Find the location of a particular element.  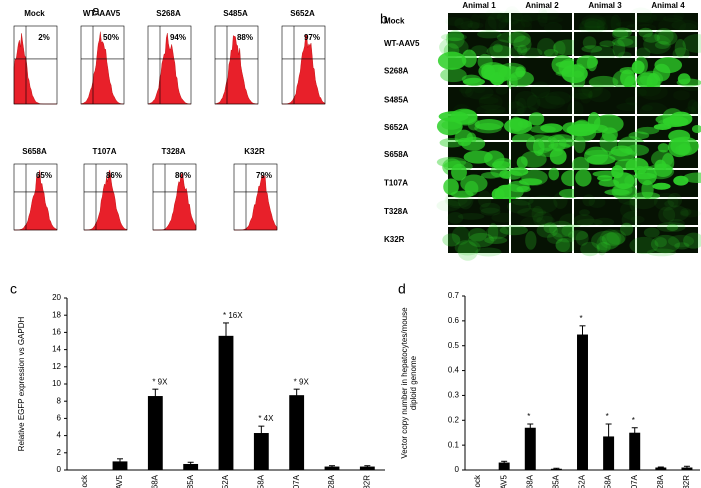

panel-letter: d is located at coordinates (402, 289).